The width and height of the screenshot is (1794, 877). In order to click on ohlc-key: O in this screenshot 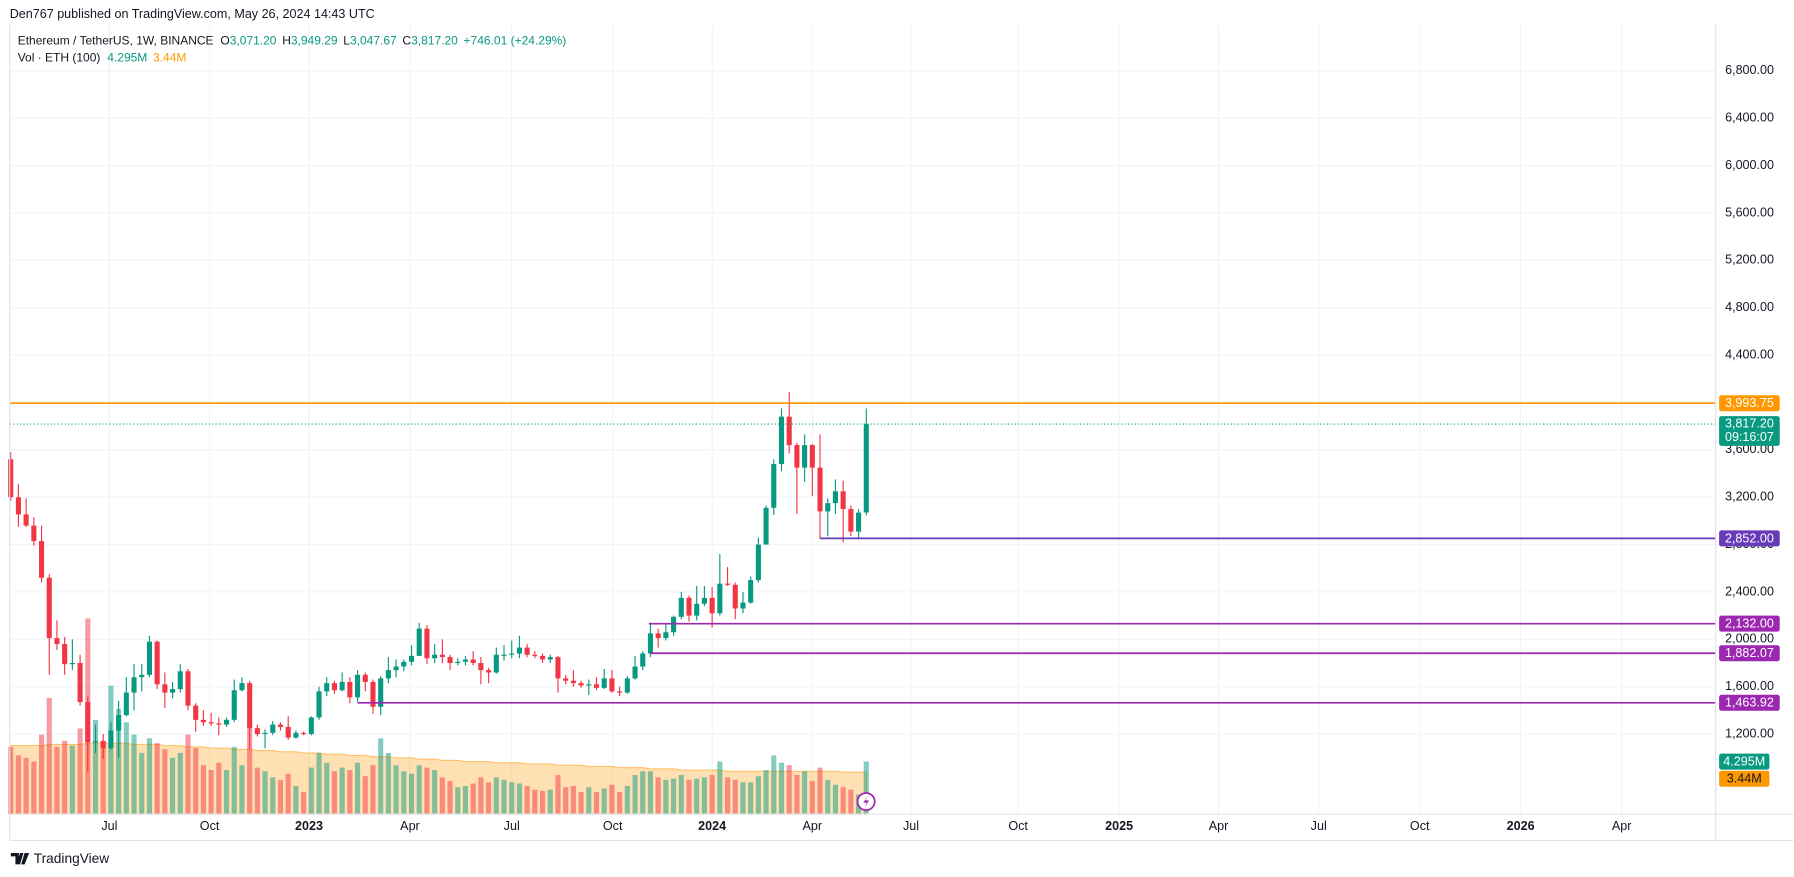, I will do `click(224, 40)`.